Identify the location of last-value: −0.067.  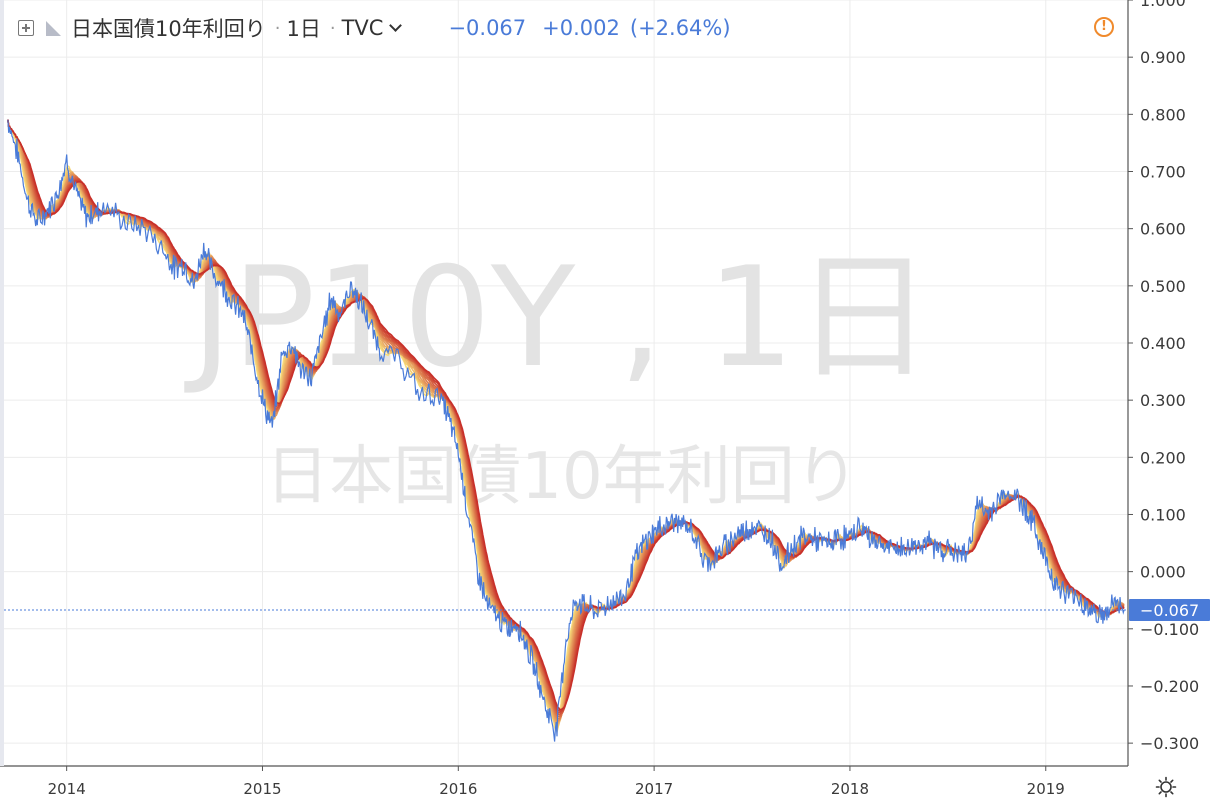
(487, 28).